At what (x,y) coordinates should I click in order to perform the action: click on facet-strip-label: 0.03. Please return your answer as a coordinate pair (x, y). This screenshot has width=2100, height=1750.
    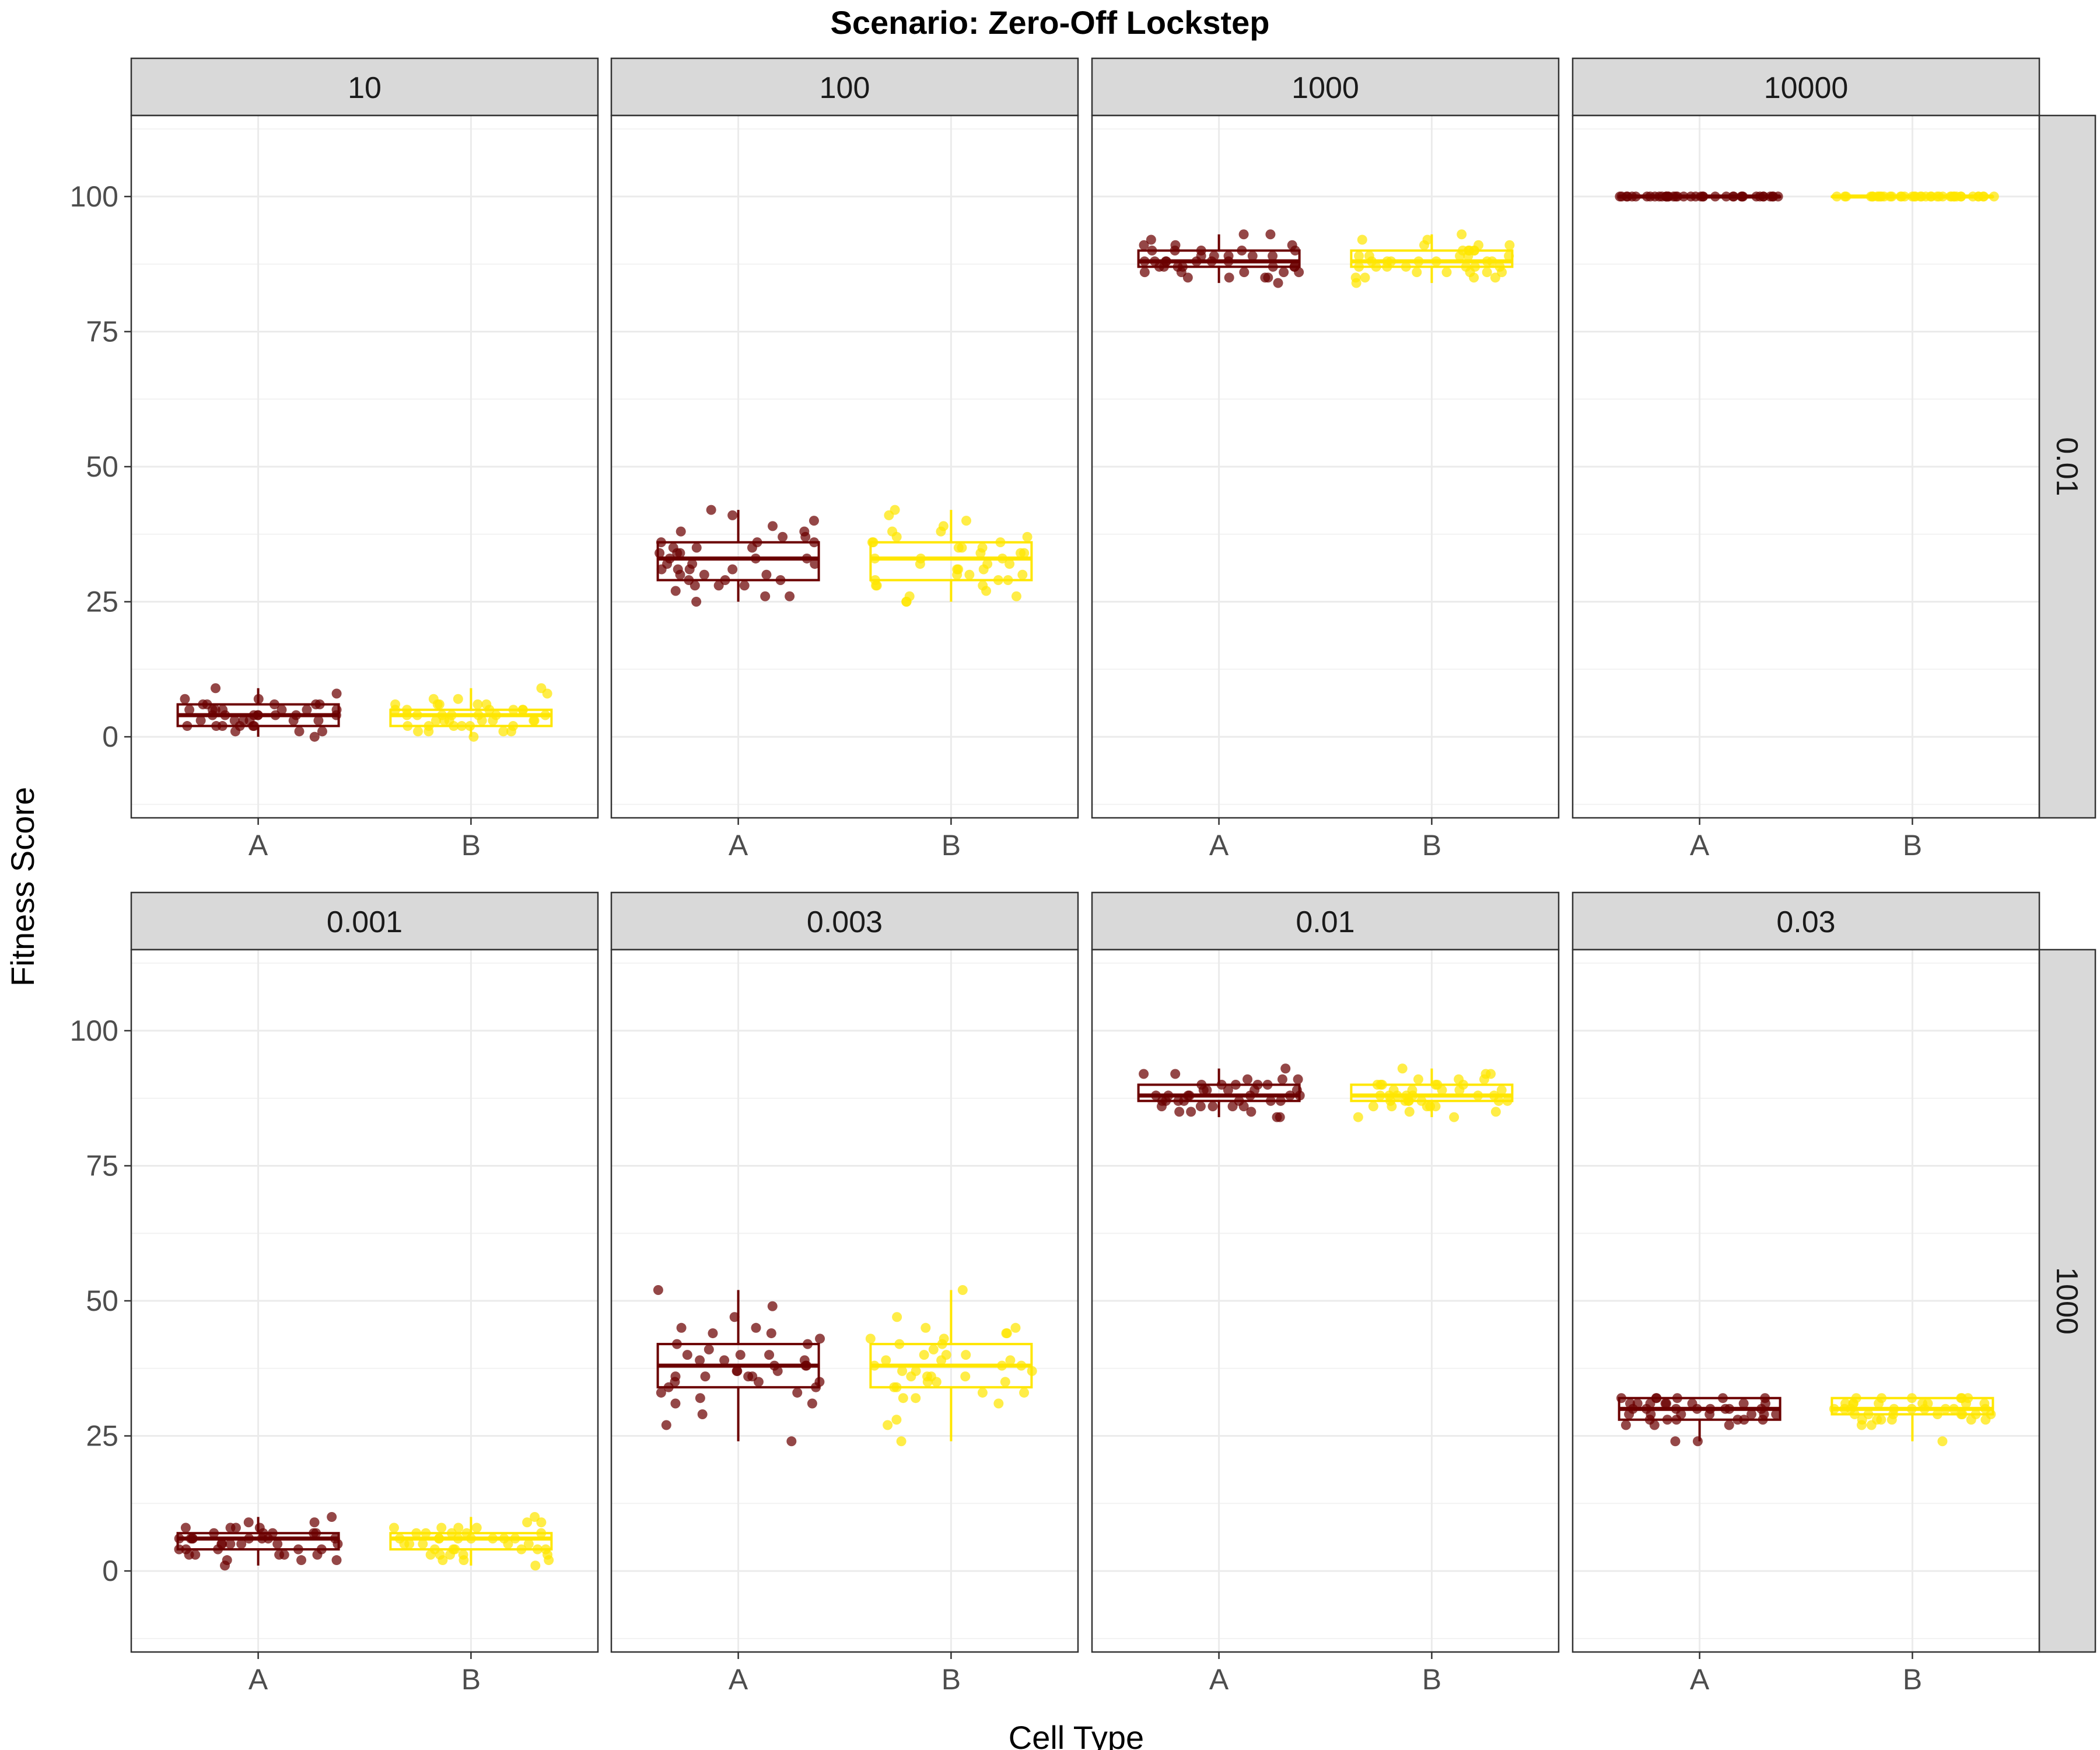
    Looking at the image, I should click on (1805, 922).